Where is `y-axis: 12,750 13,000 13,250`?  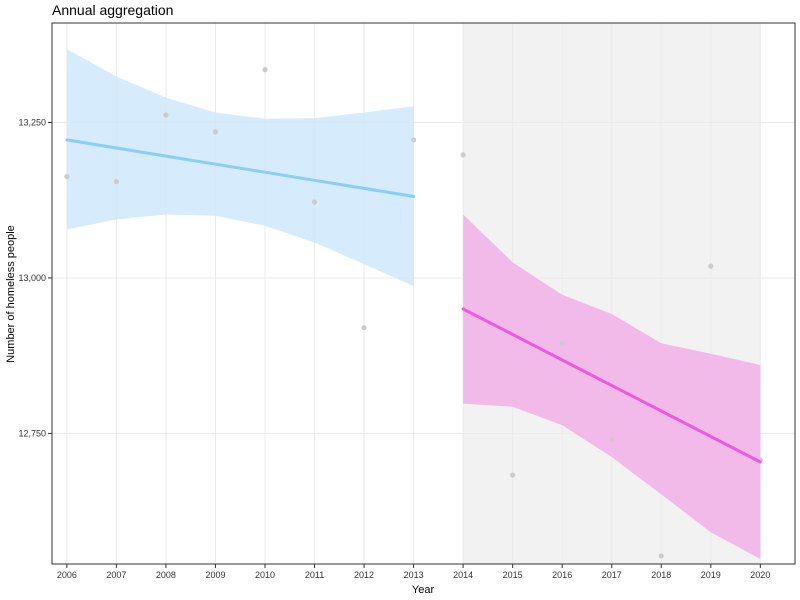 y-axis: 12,750 13,000 13,250 is located at coordinates (35, 277).